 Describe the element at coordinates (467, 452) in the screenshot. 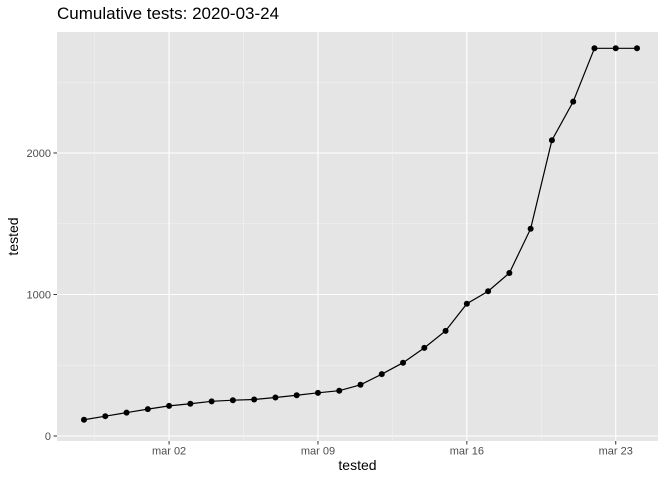

I see `x-tick-label: mar 16` at that location.